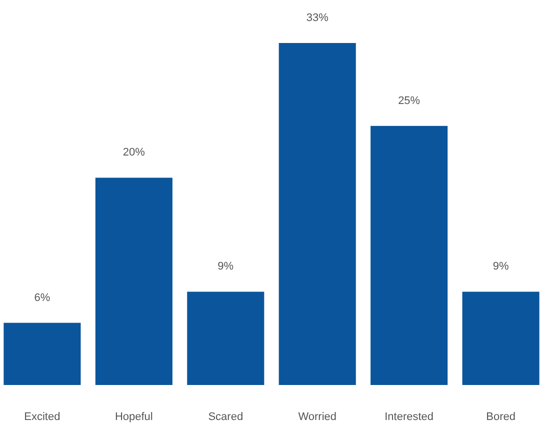 This screenshot has width=543, height=427. Describe the element at coordinates (317, 18) in the screenshot. I see `data-label: 33%` at that location.